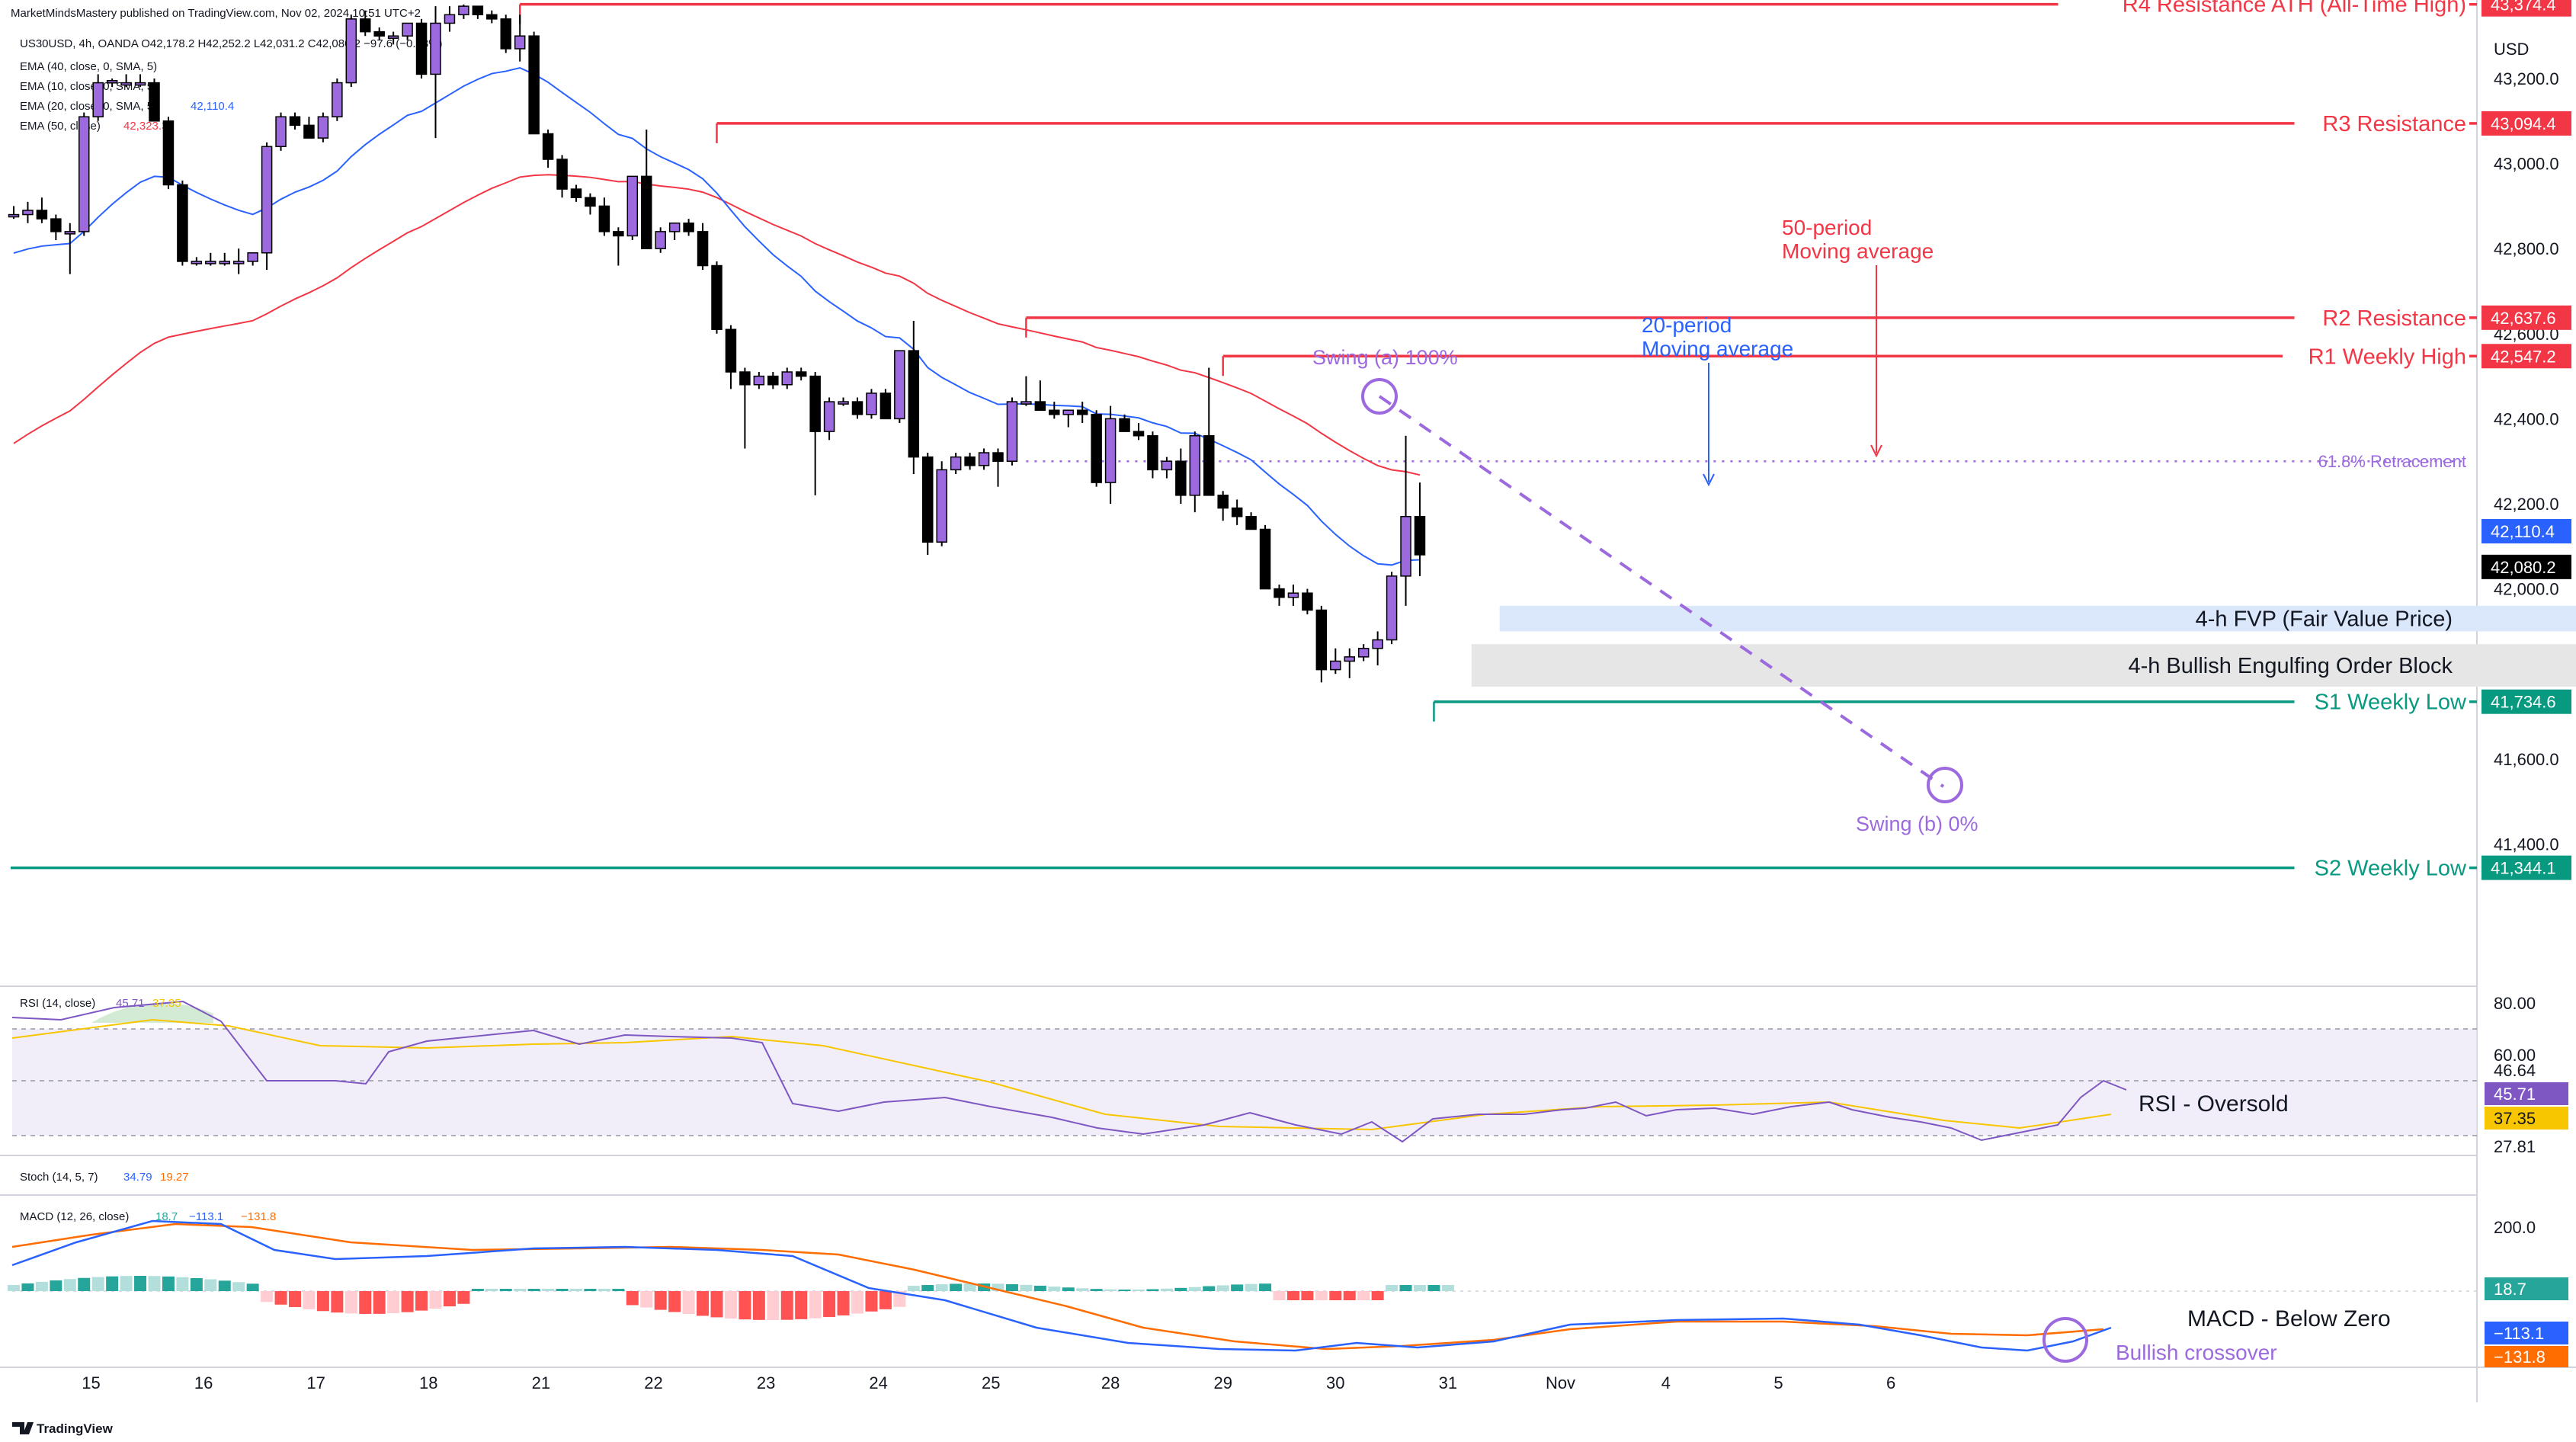 The image size is (2576, 1442). Describe the element at coordinates (2515, 1070) in the screenshot. I see `rsi-tick-4664: 46.64` at that location.